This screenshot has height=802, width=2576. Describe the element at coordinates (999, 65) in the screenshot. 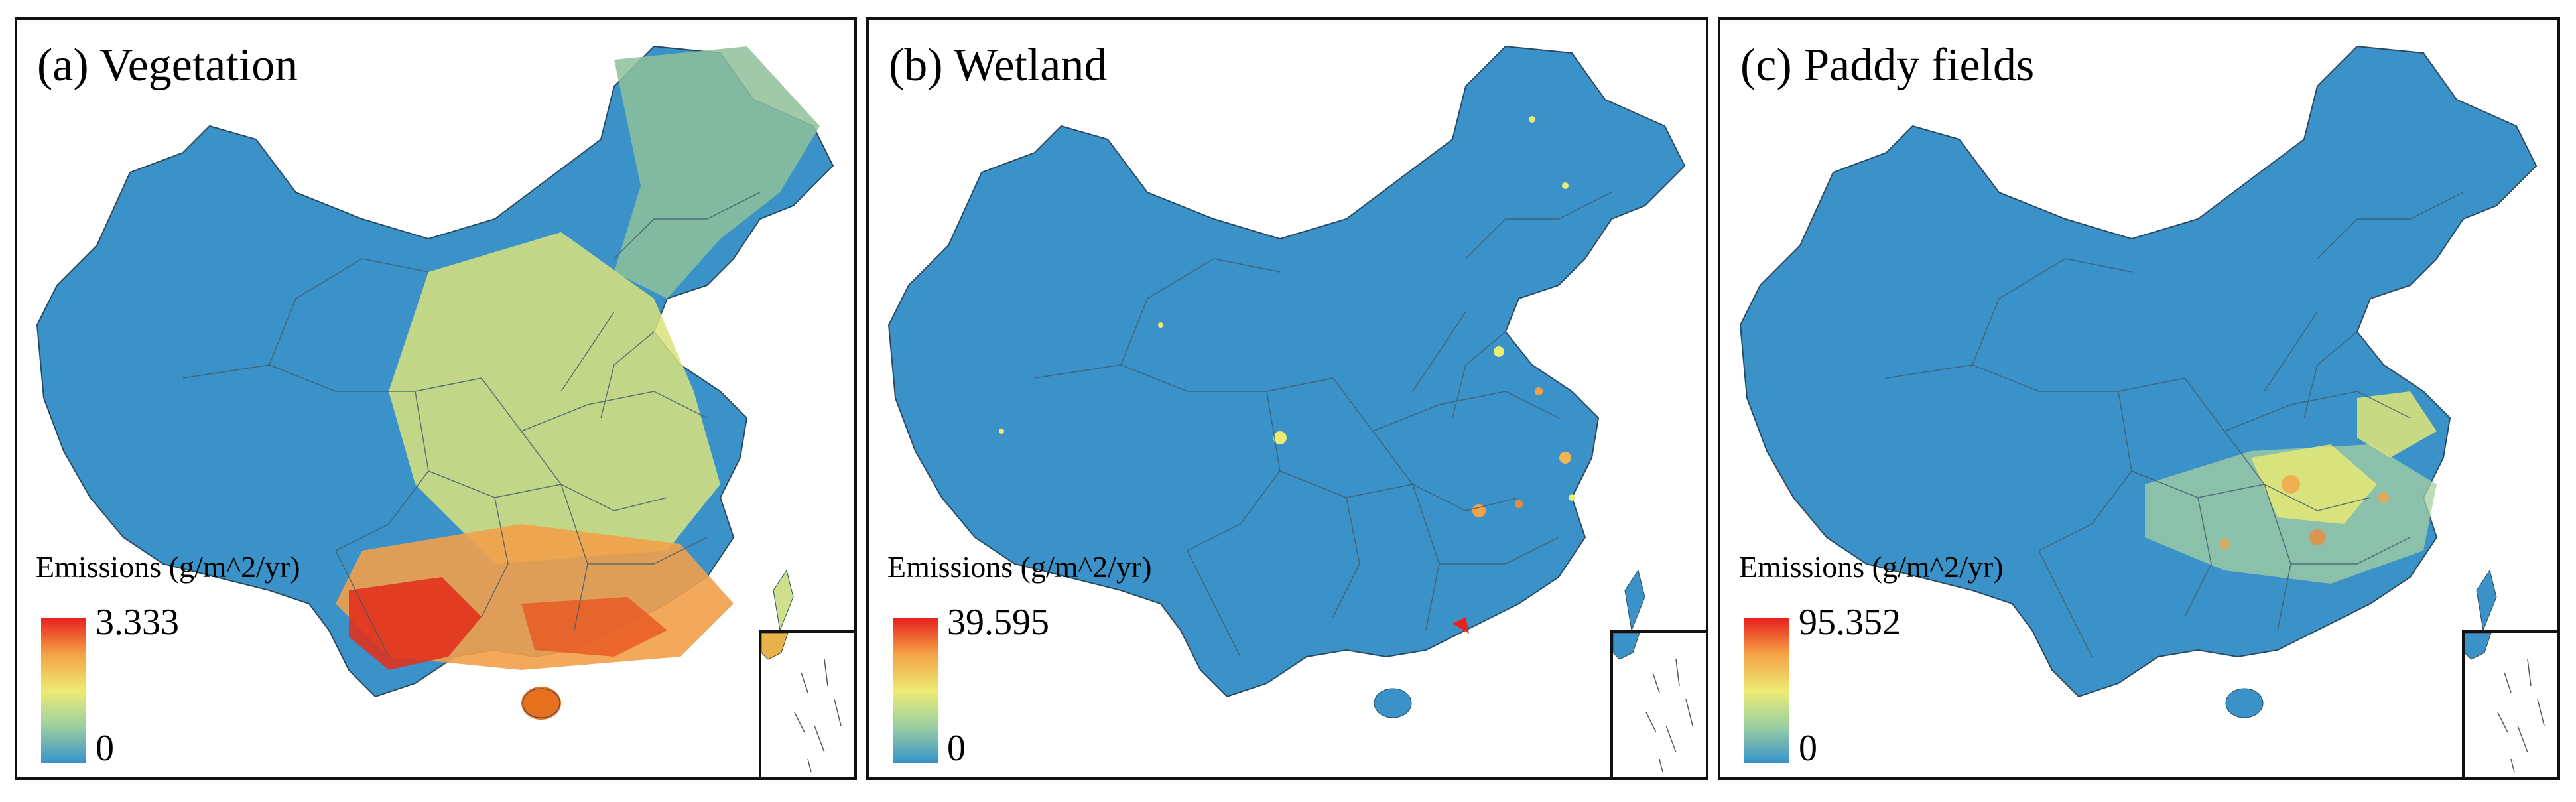

I see `panel-title: (b) Wetland` at that location.